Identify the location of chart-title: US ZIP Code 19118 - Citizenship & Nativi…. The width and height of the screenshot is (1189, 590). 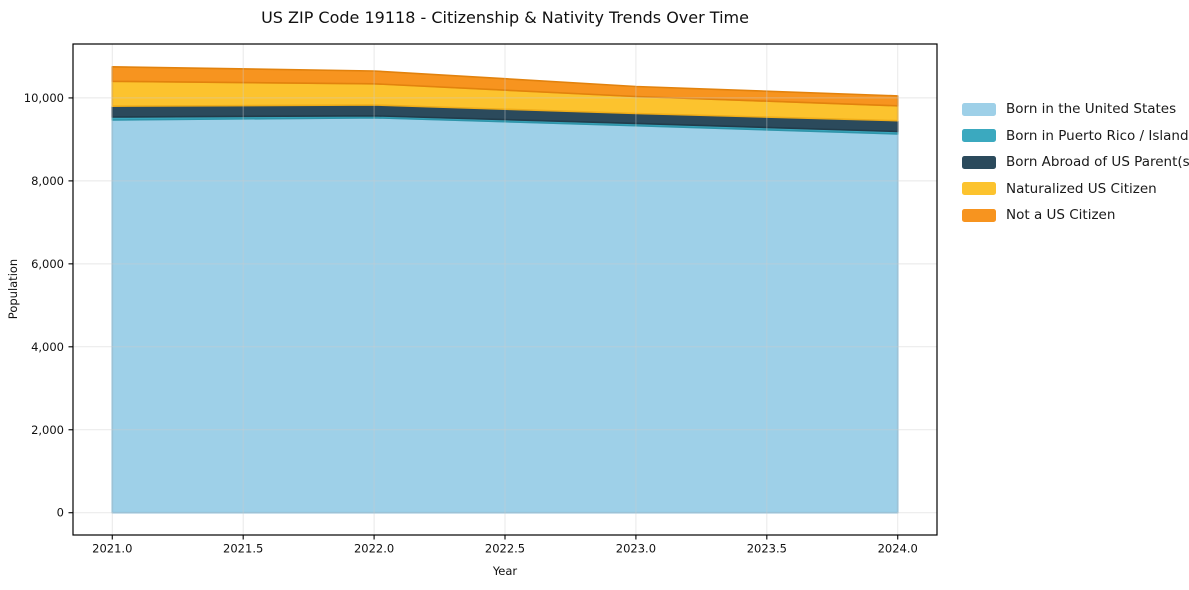
(505, 17).